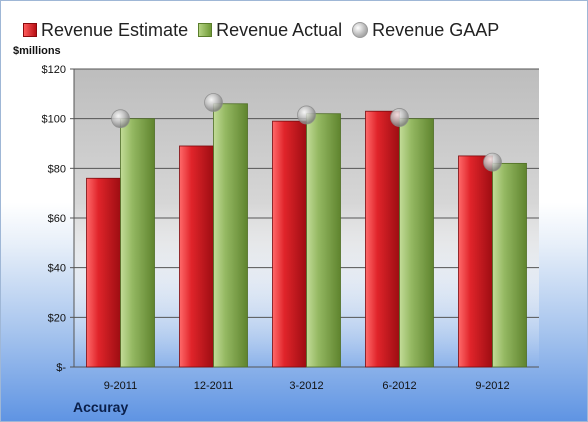  Describe the element at coordinates (57, 219) in the screenshot. I see `y-tick-label: $60` at that location.